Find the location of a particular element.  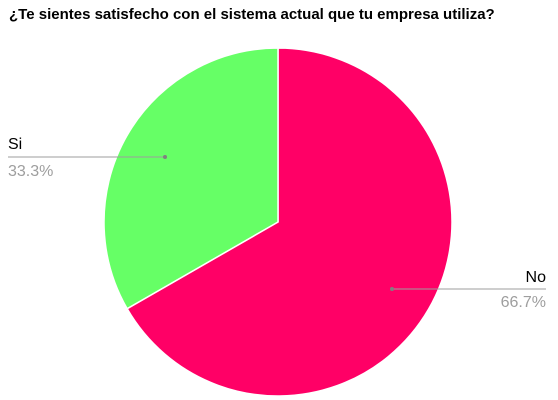

slice-label-no: No is located at coordinates (536, 277).